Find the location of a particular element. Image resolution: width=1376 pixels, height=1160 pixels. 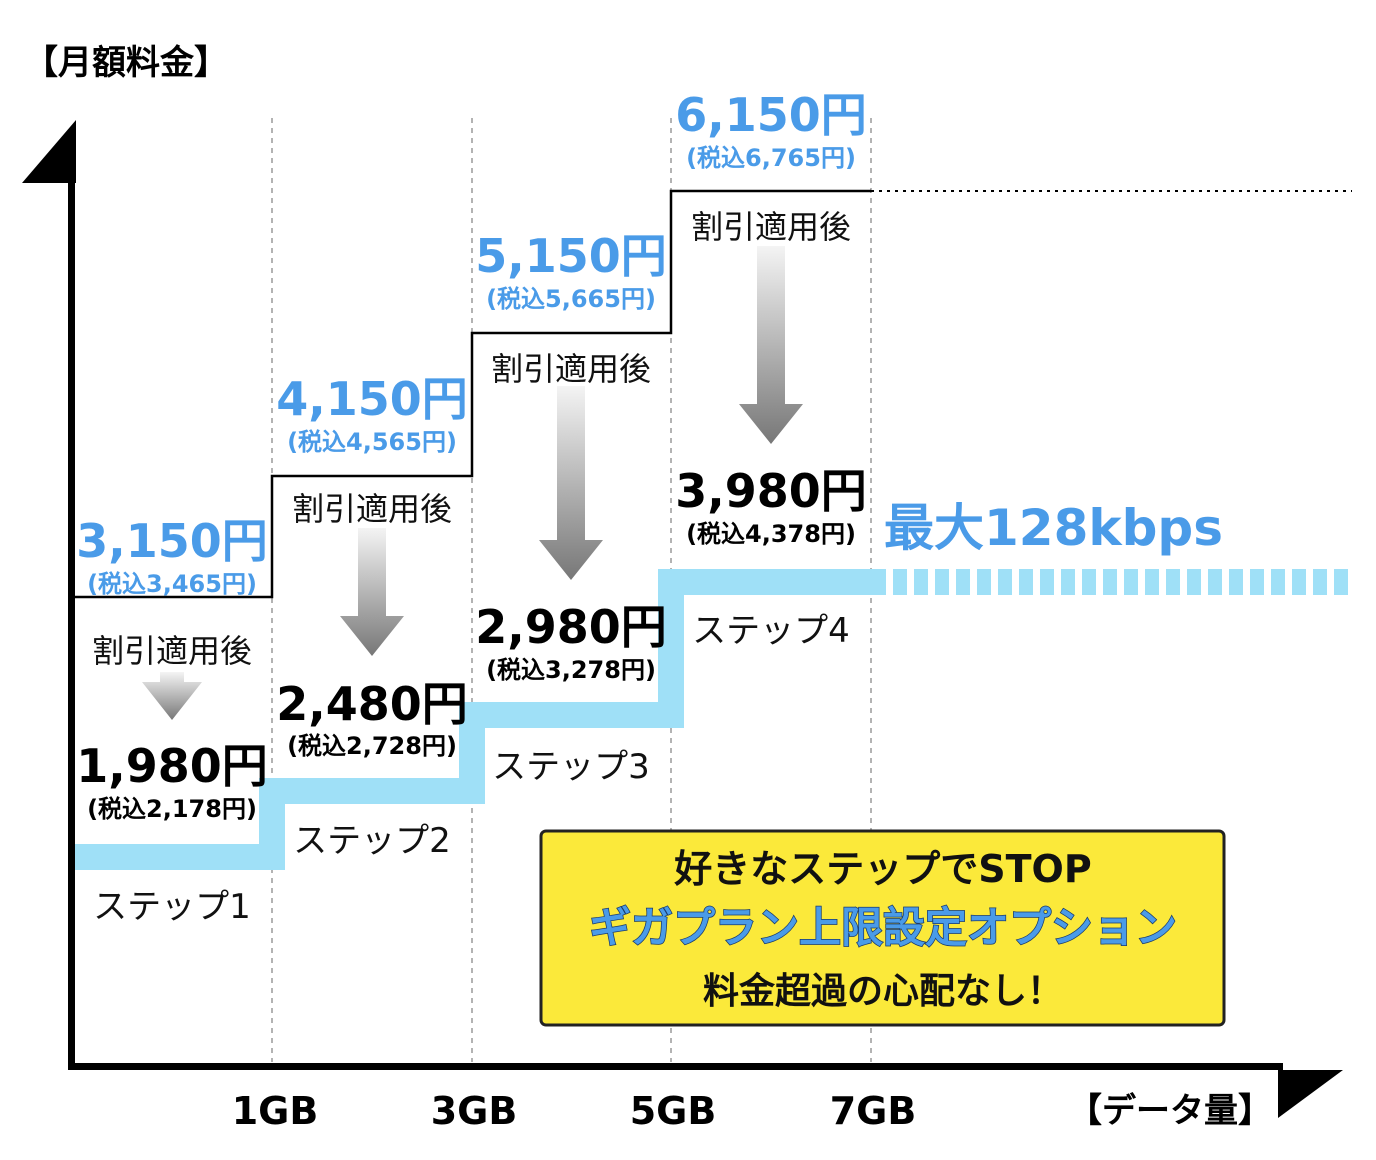

x-tick-label: 5GB is located at coordinates (673, 1111).